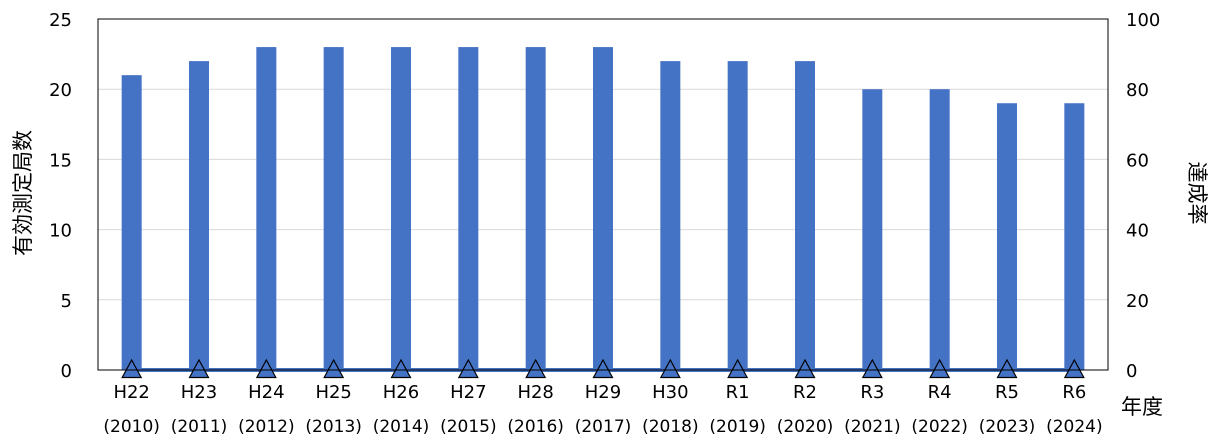  What do you see at coordinates (66, 301) in the screenshot?
I see `y-left-tick-label: 5` at bounding box center [66, 301].